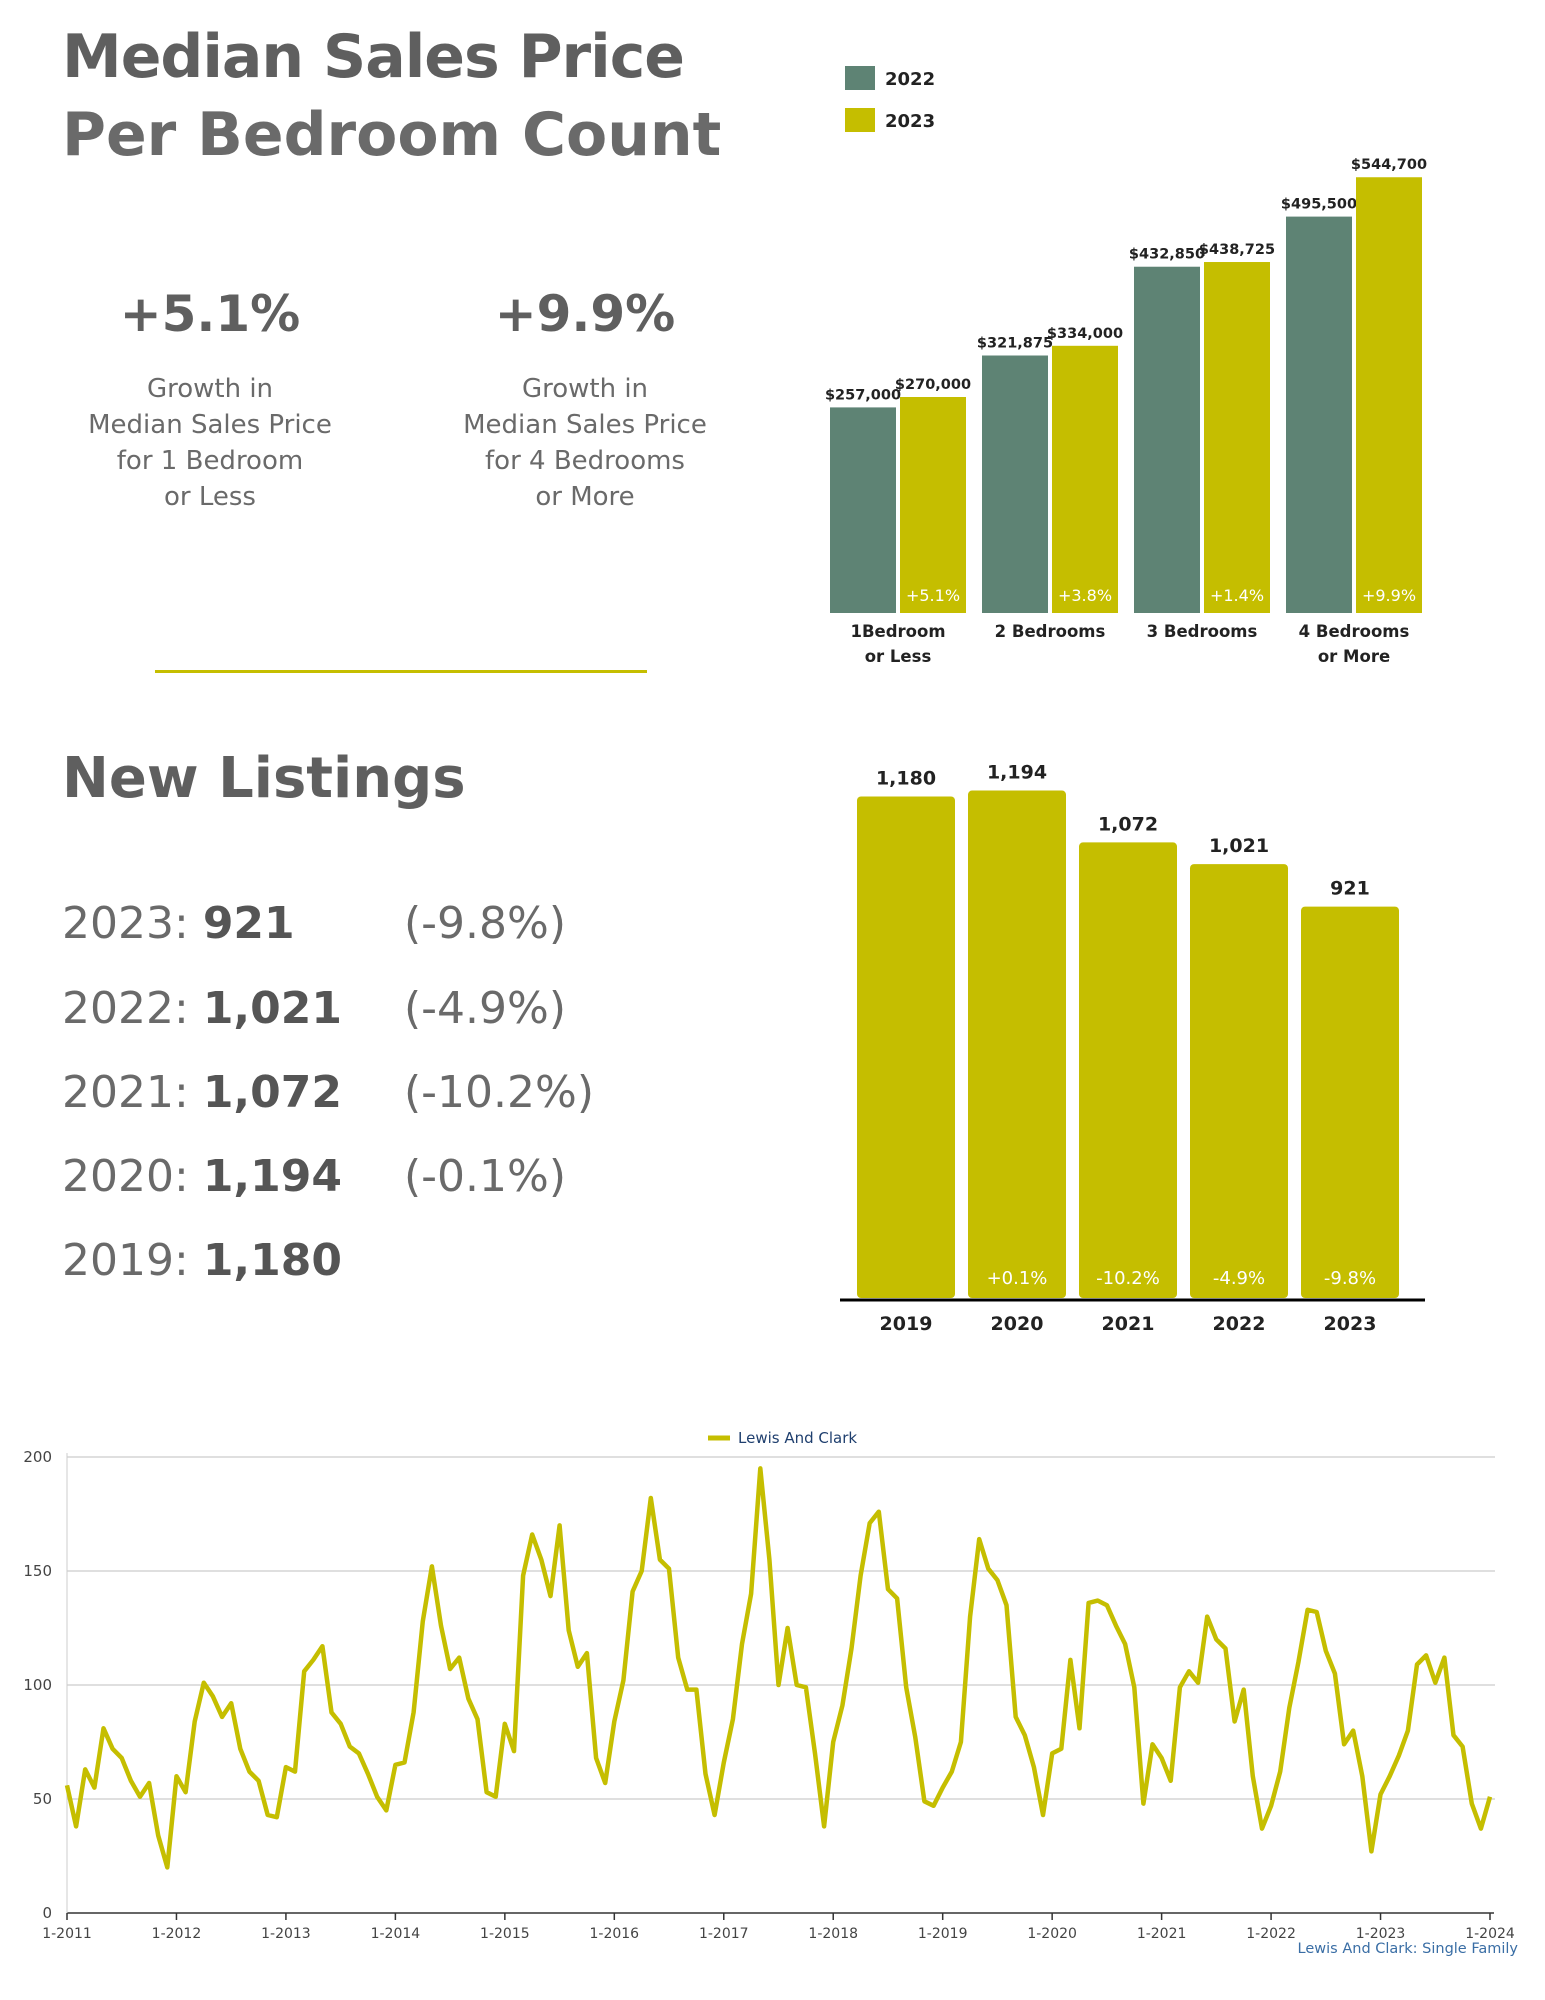  Describe the element at coordinates (1237, 250) in the screenshot. I see `bar-value-label: $438,725` at that location.